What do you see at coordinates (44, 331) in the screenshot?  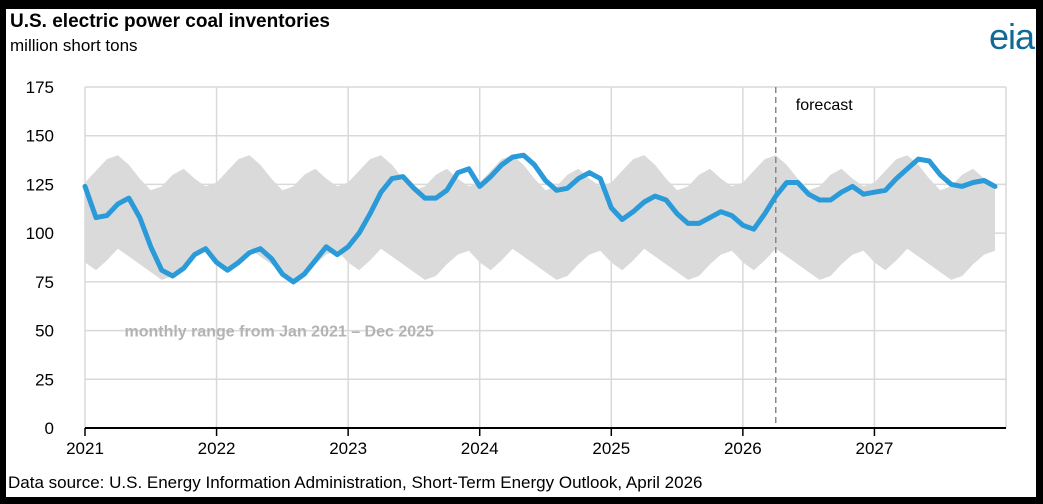 I see `y-tick-label: 50` at bounding box center [44, 331].